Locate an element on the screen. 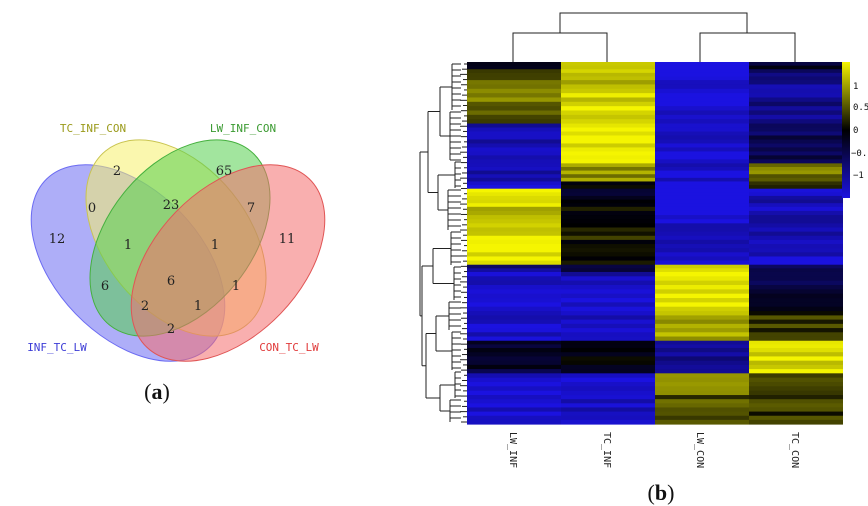  venn-count-b-d: 1 is located at coordinates (236, 286).